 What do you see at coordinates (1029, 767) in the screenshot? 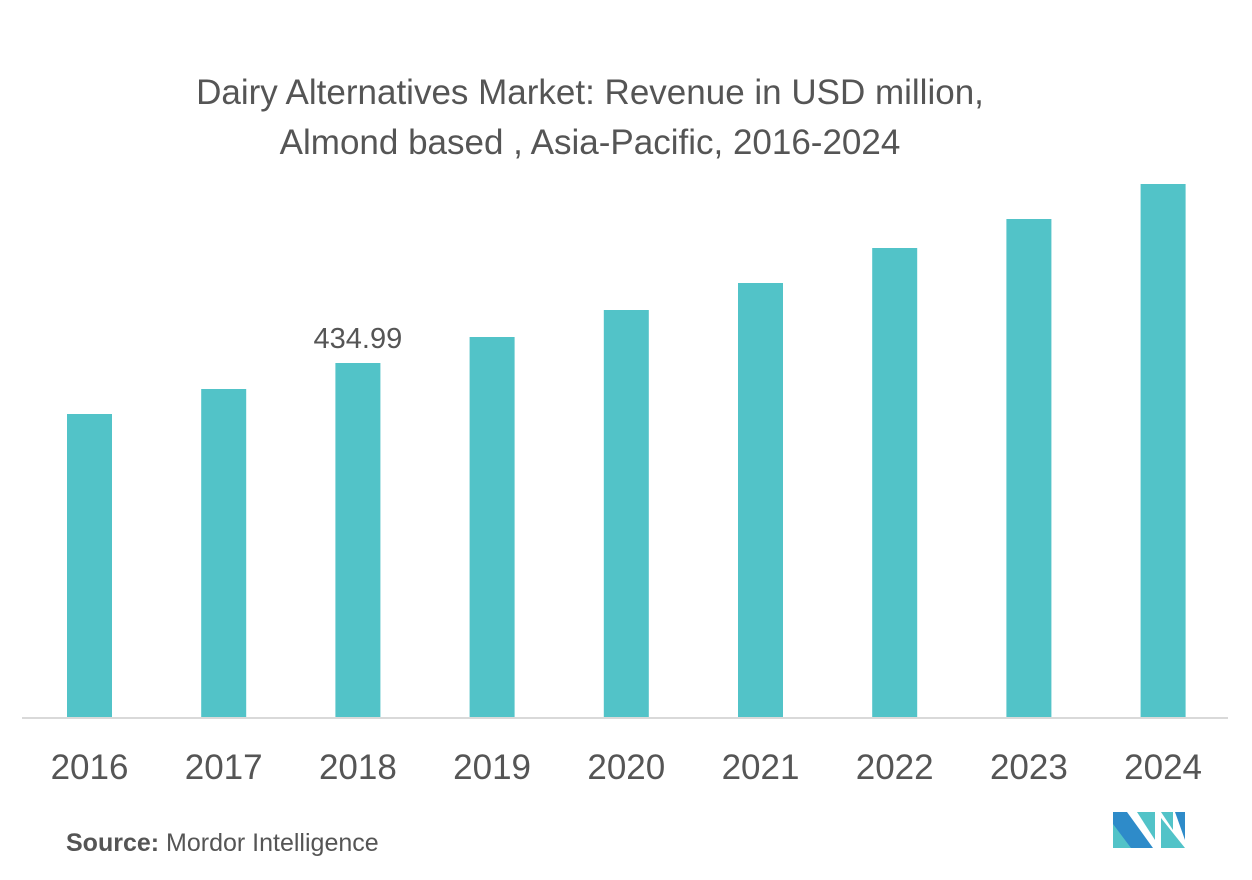
I see `x-tick-label-2023: 2023` at bounding box center [1029, 767].